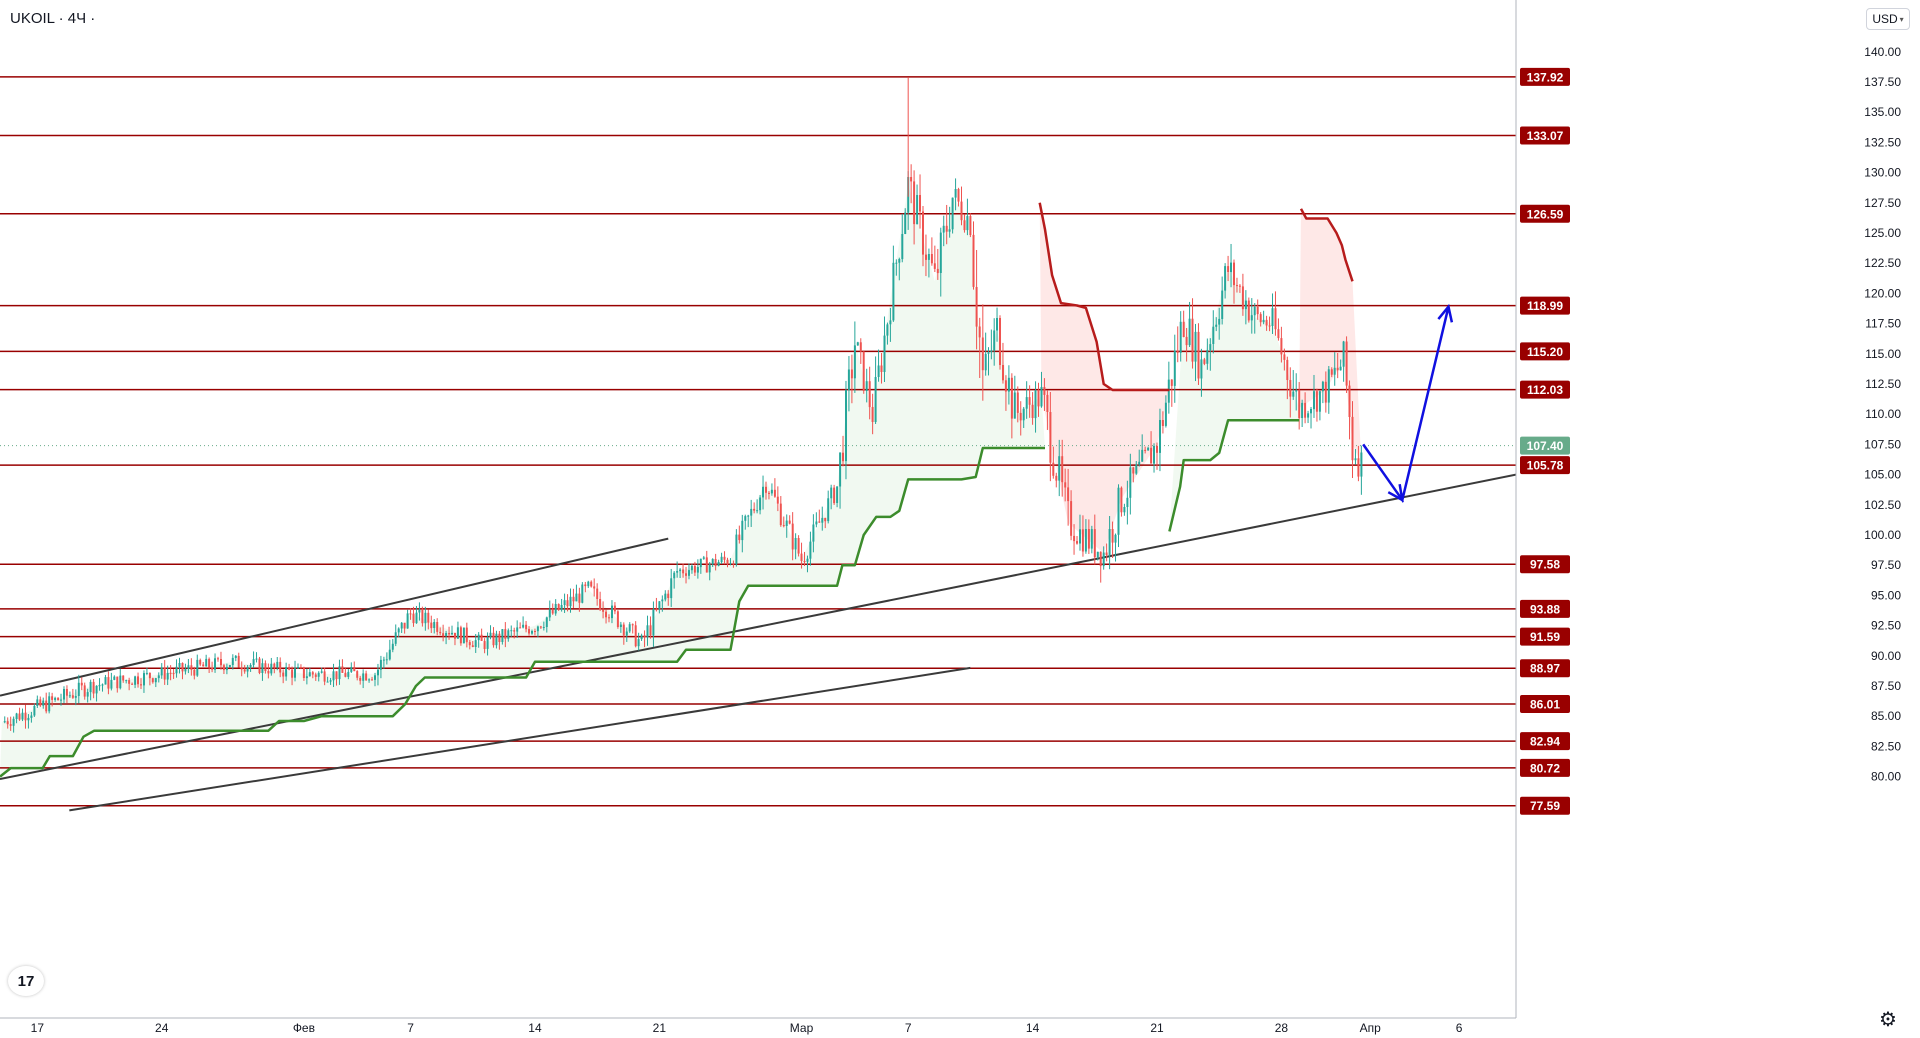 This screenshot has width=1920, height=1038. I want to click on x-tick-label: Фев, so click(304, 1028).